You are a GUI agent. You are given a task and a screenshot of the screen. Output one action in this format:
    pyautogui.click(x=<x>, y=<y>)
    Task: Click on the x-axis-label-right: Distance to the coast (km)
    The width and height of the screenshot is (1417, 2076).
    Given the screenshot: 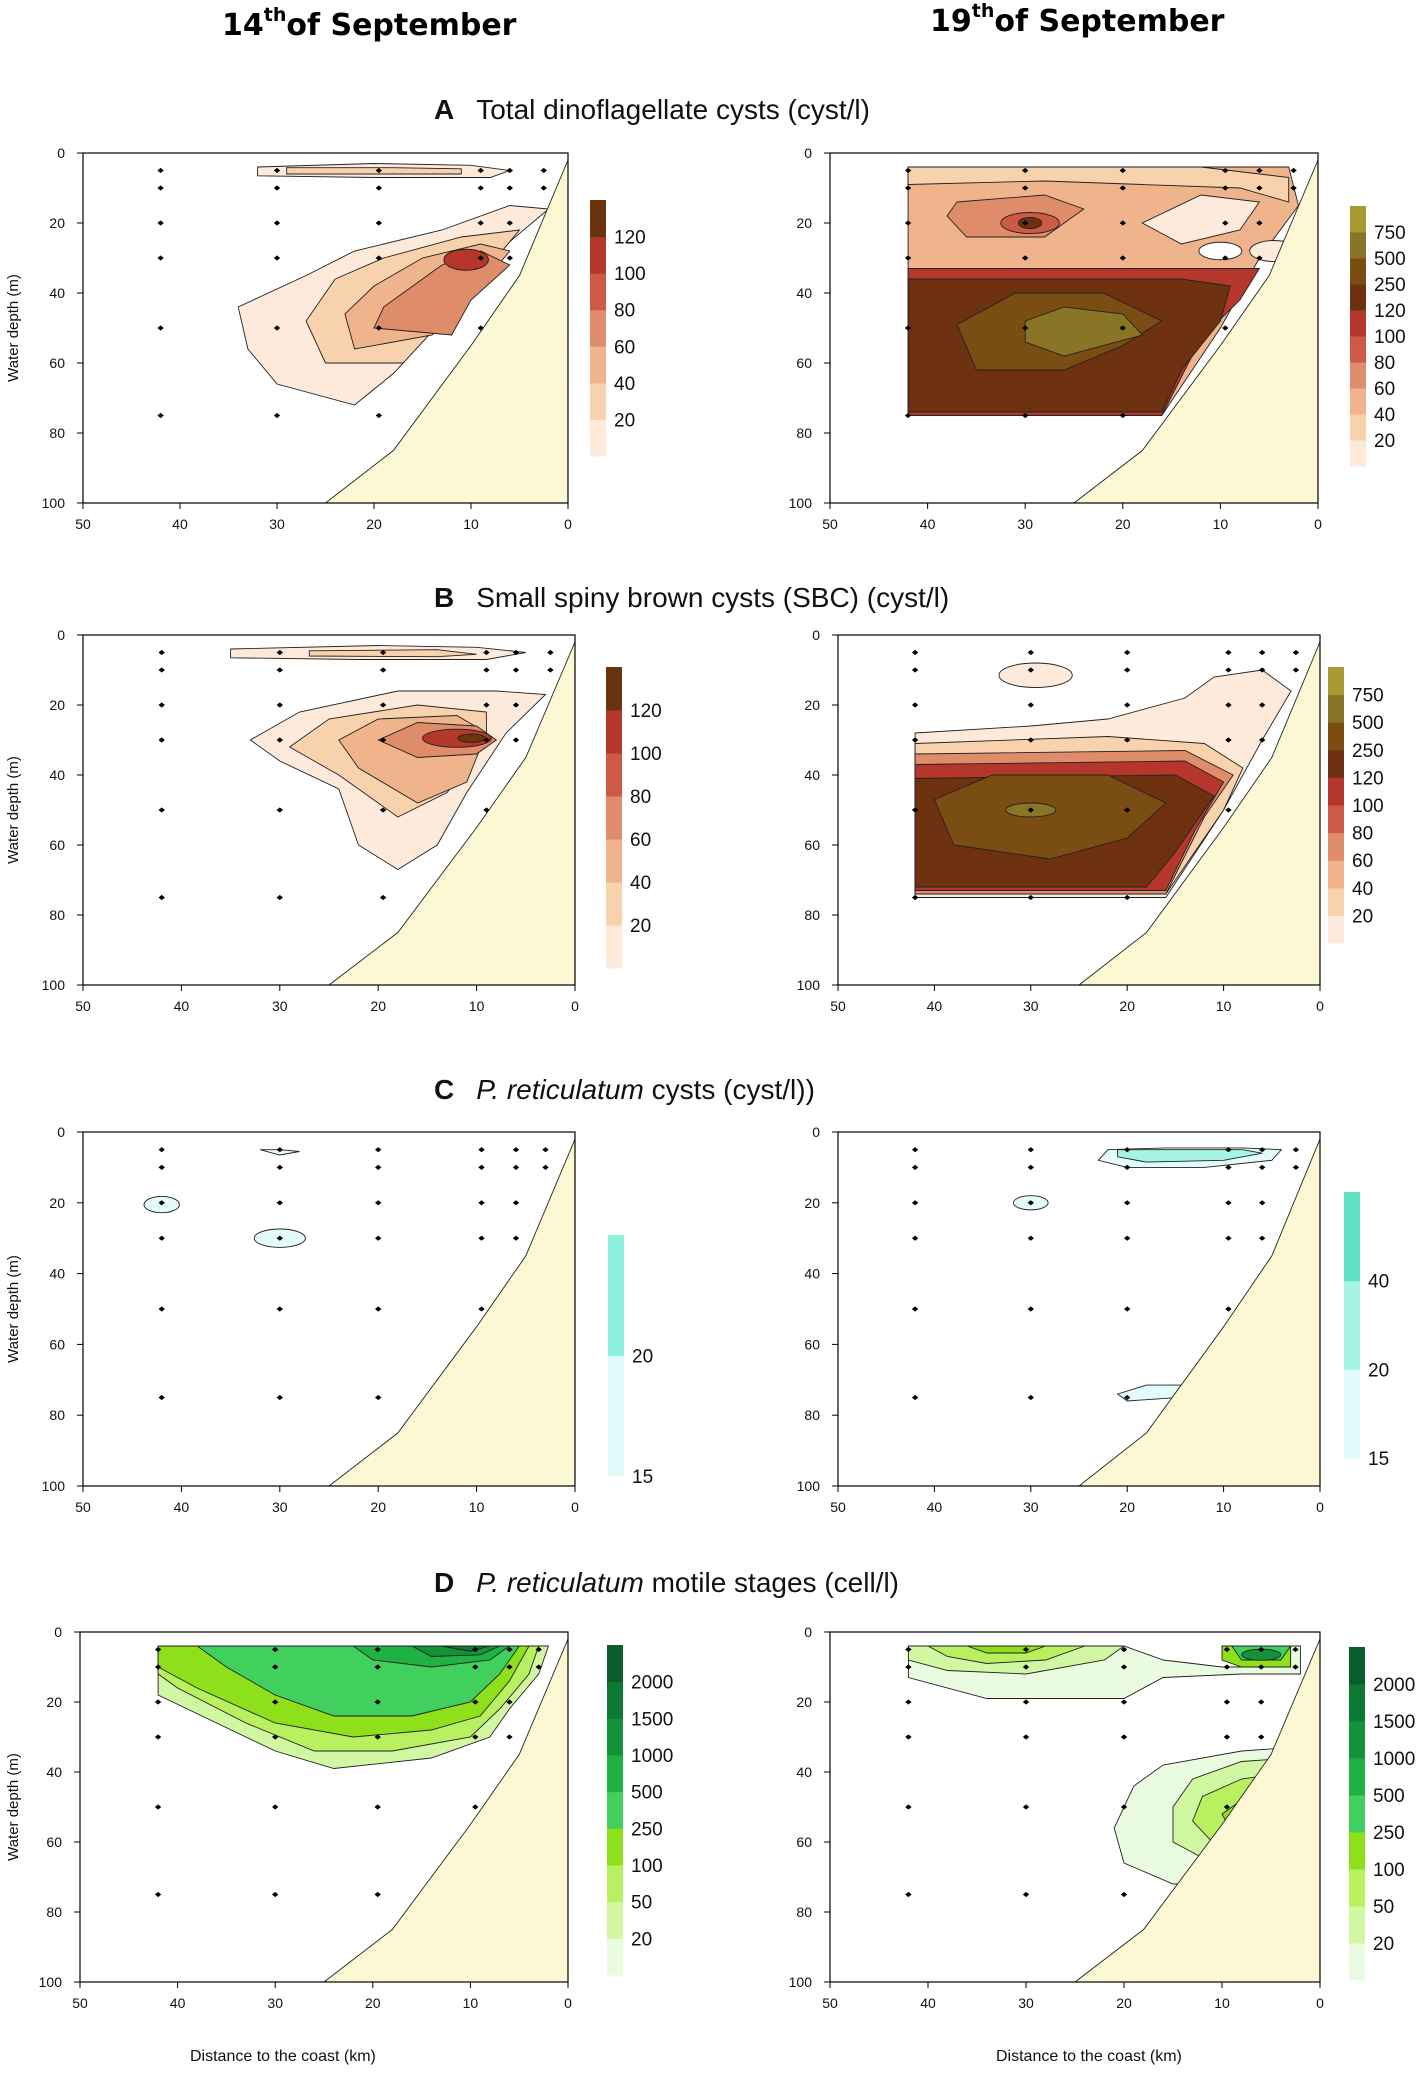 What is the action you would take?
    pyautogui.click(x=1089, y=2056)
    